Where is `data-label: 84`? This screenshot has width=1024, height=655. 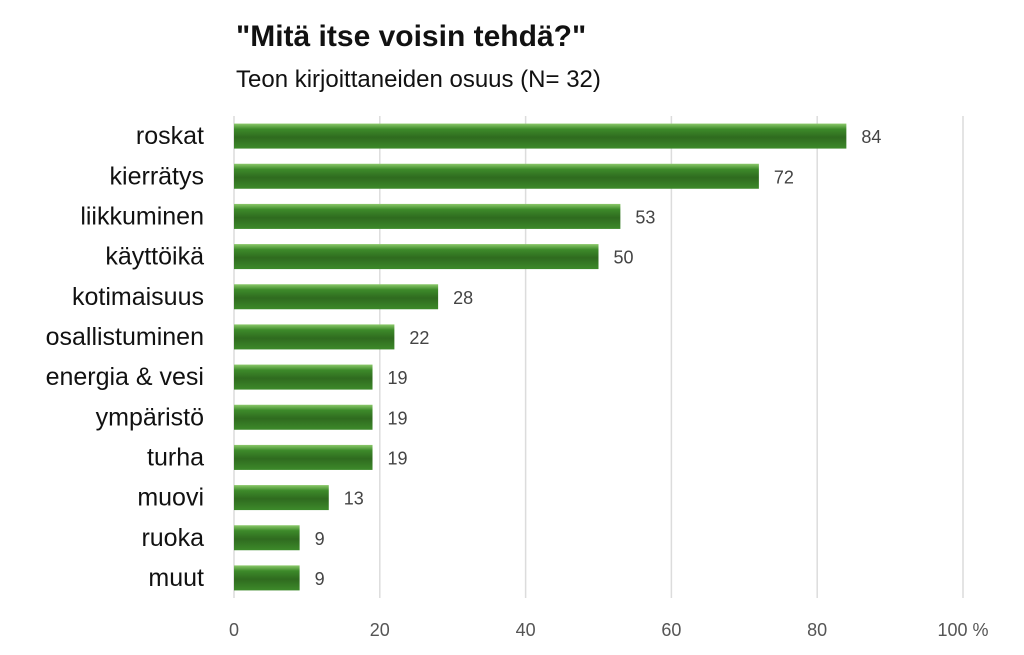 data-label: 84 is located at coordinates (871, 137).